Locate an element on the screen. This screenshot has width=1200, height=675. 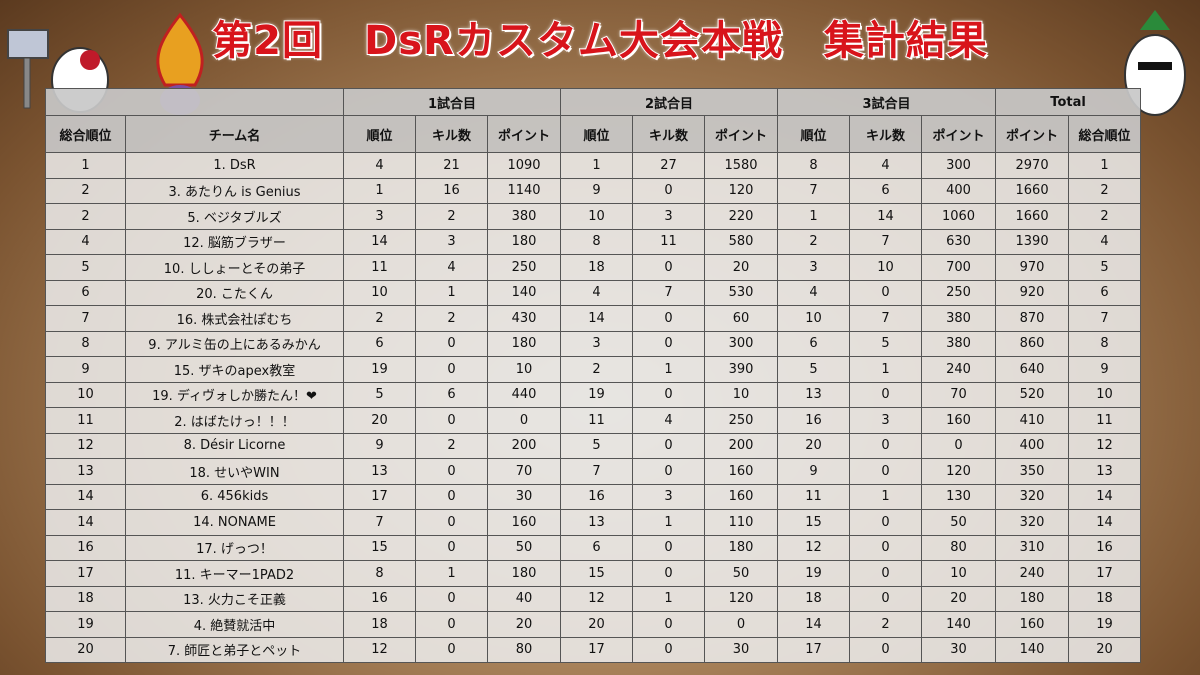
cell: 430 is located at coordinates (524, 318).